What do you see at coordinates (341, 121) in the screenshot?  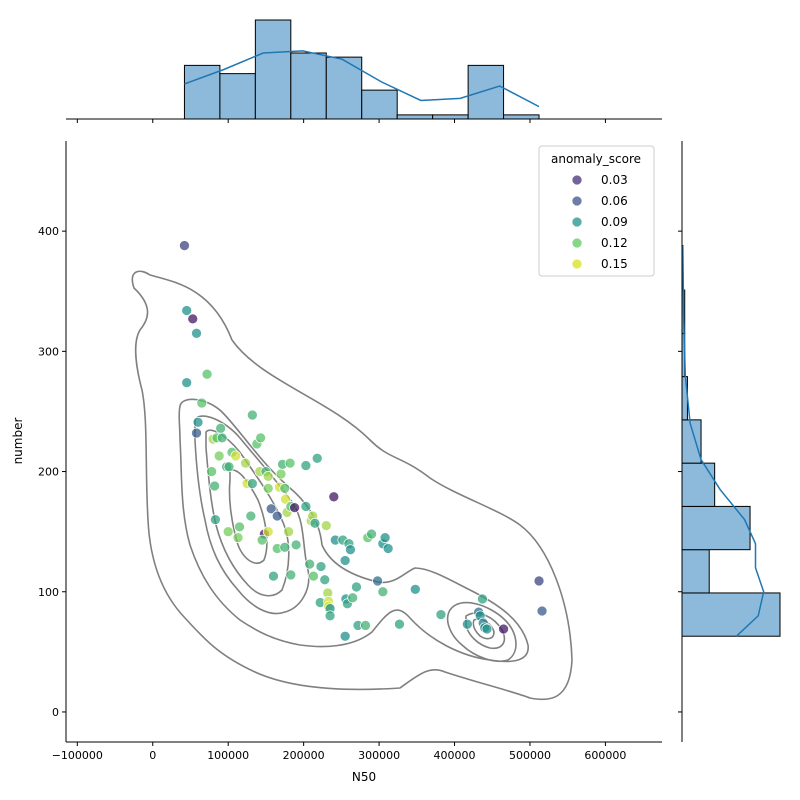 I see `top-marginal-ticks` at bounding box center [341, 121].